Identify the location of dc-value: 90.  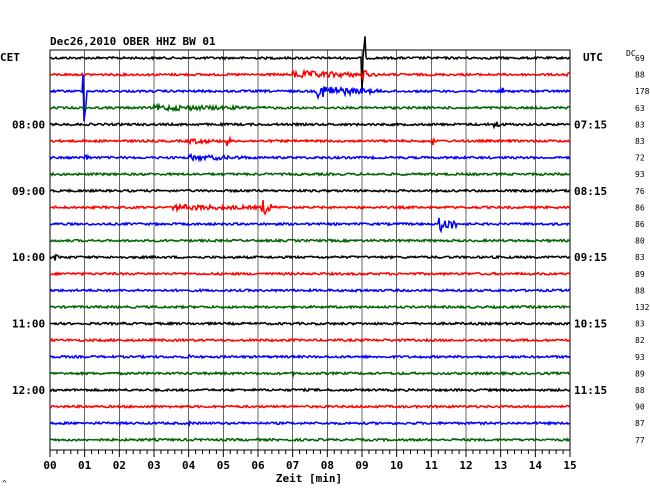
(640, 407).